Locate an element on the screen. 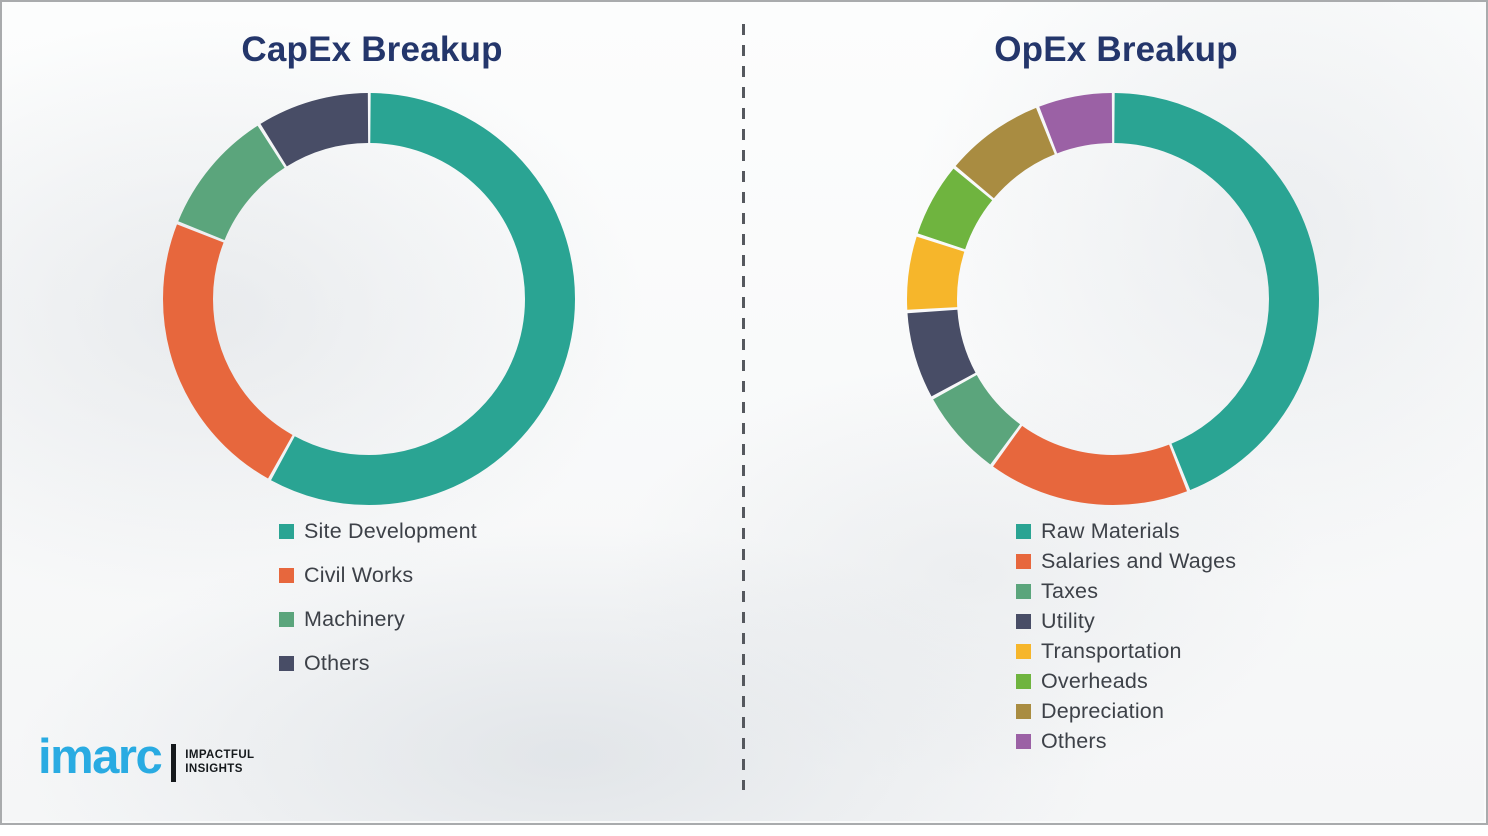  logo-tagline: IMPACTFUL INSIGHTS is located at coordinates (219, 763).